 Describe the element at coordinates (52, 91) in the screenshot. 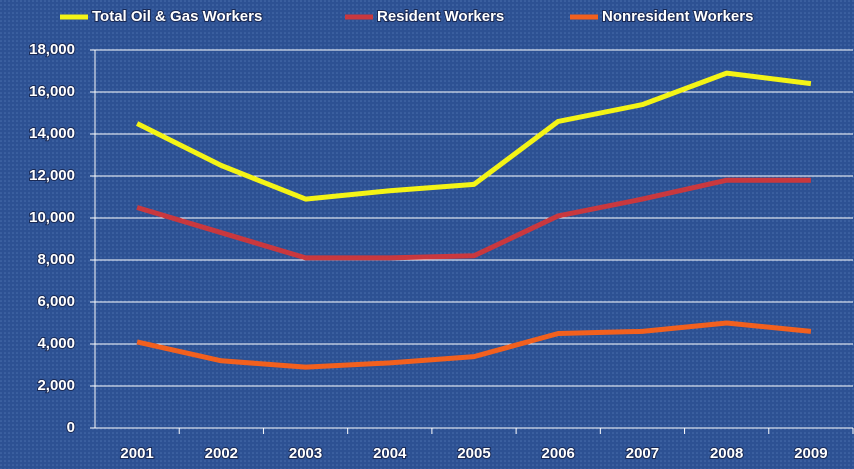

I see `y-tick-label: 16,000` at that location.